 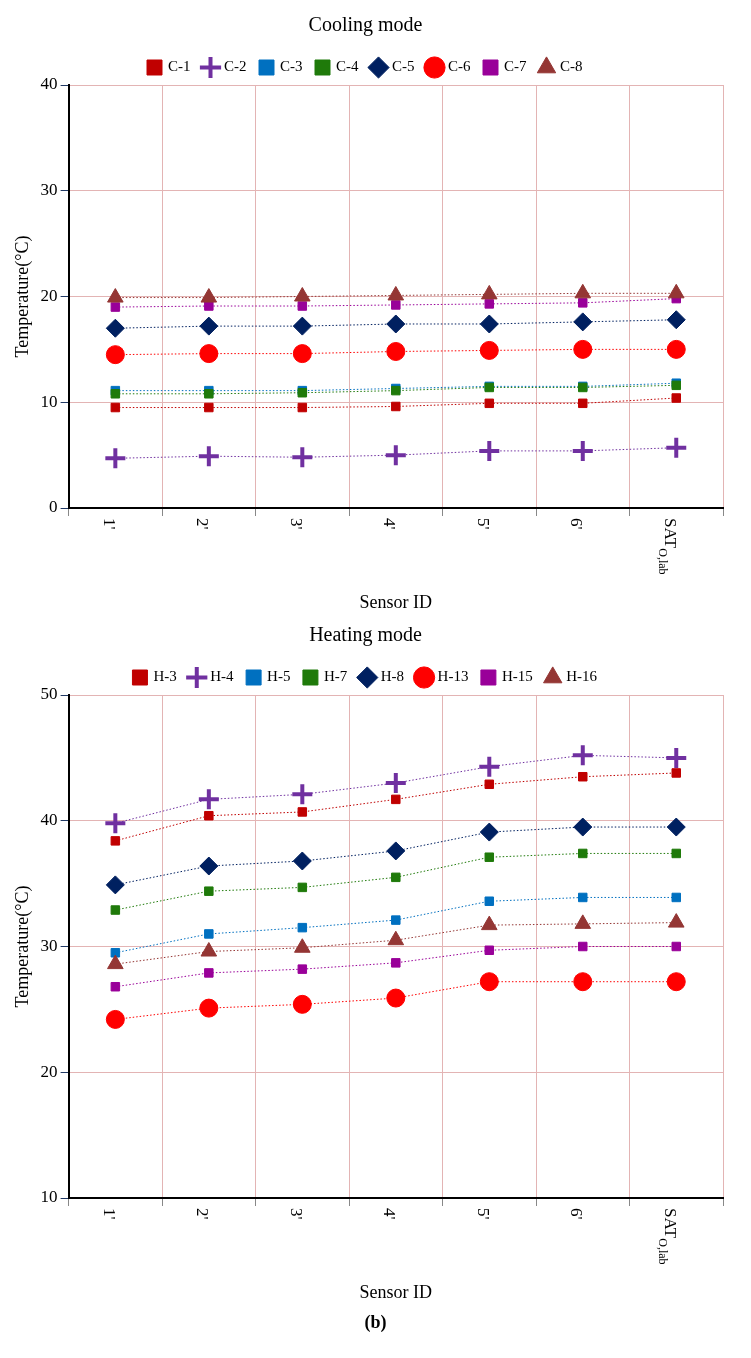 What do you see at coordinates (453, 676) in the screenshot?
I see `legend-label: H-13` at bounding box center [453, 676].